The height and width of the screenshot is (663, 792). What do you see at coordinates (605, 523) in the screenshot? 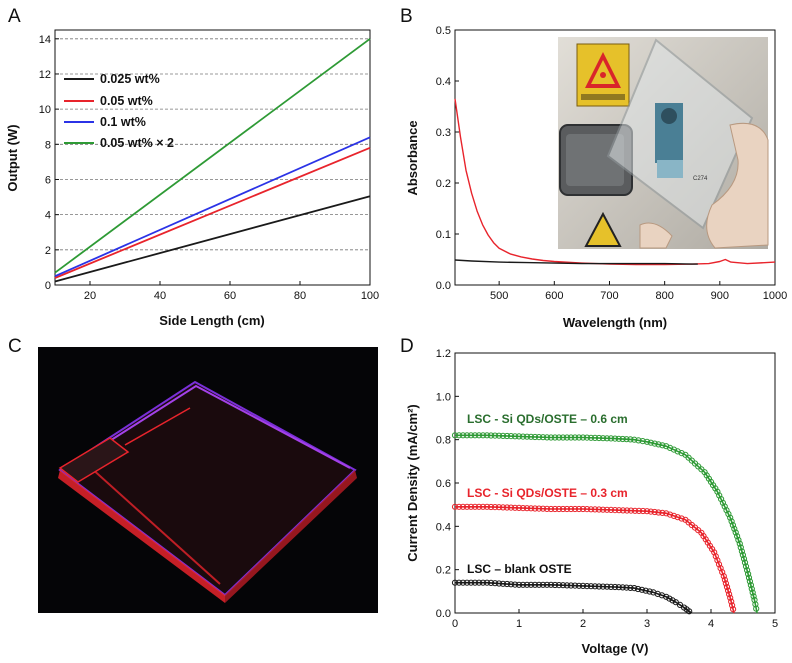
I see `panel-d-series` at bounding box center [605, 523].